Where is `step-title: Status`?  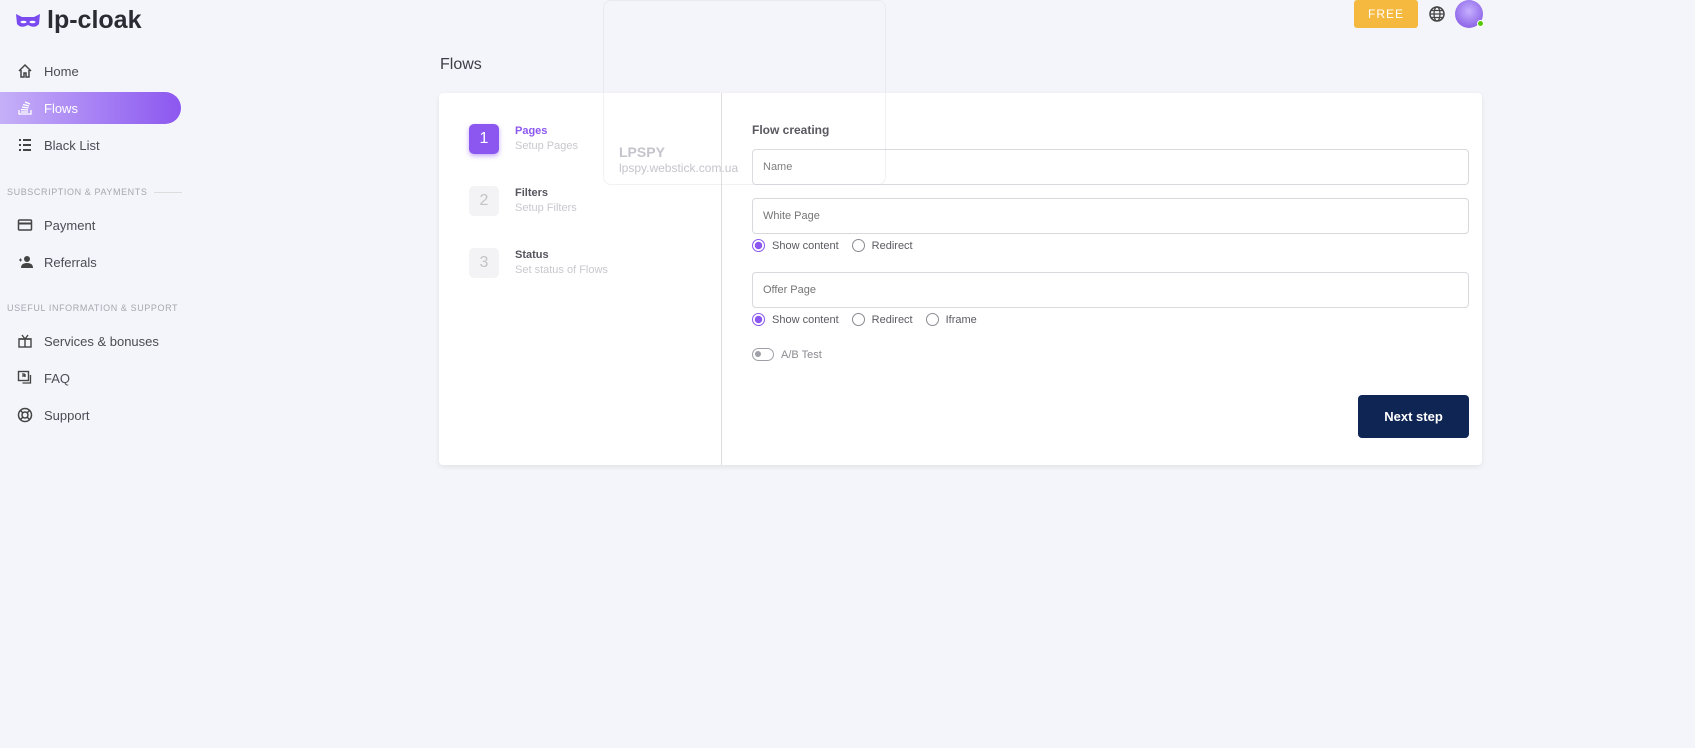 step-title: Status is located at coordinates (532, 255).